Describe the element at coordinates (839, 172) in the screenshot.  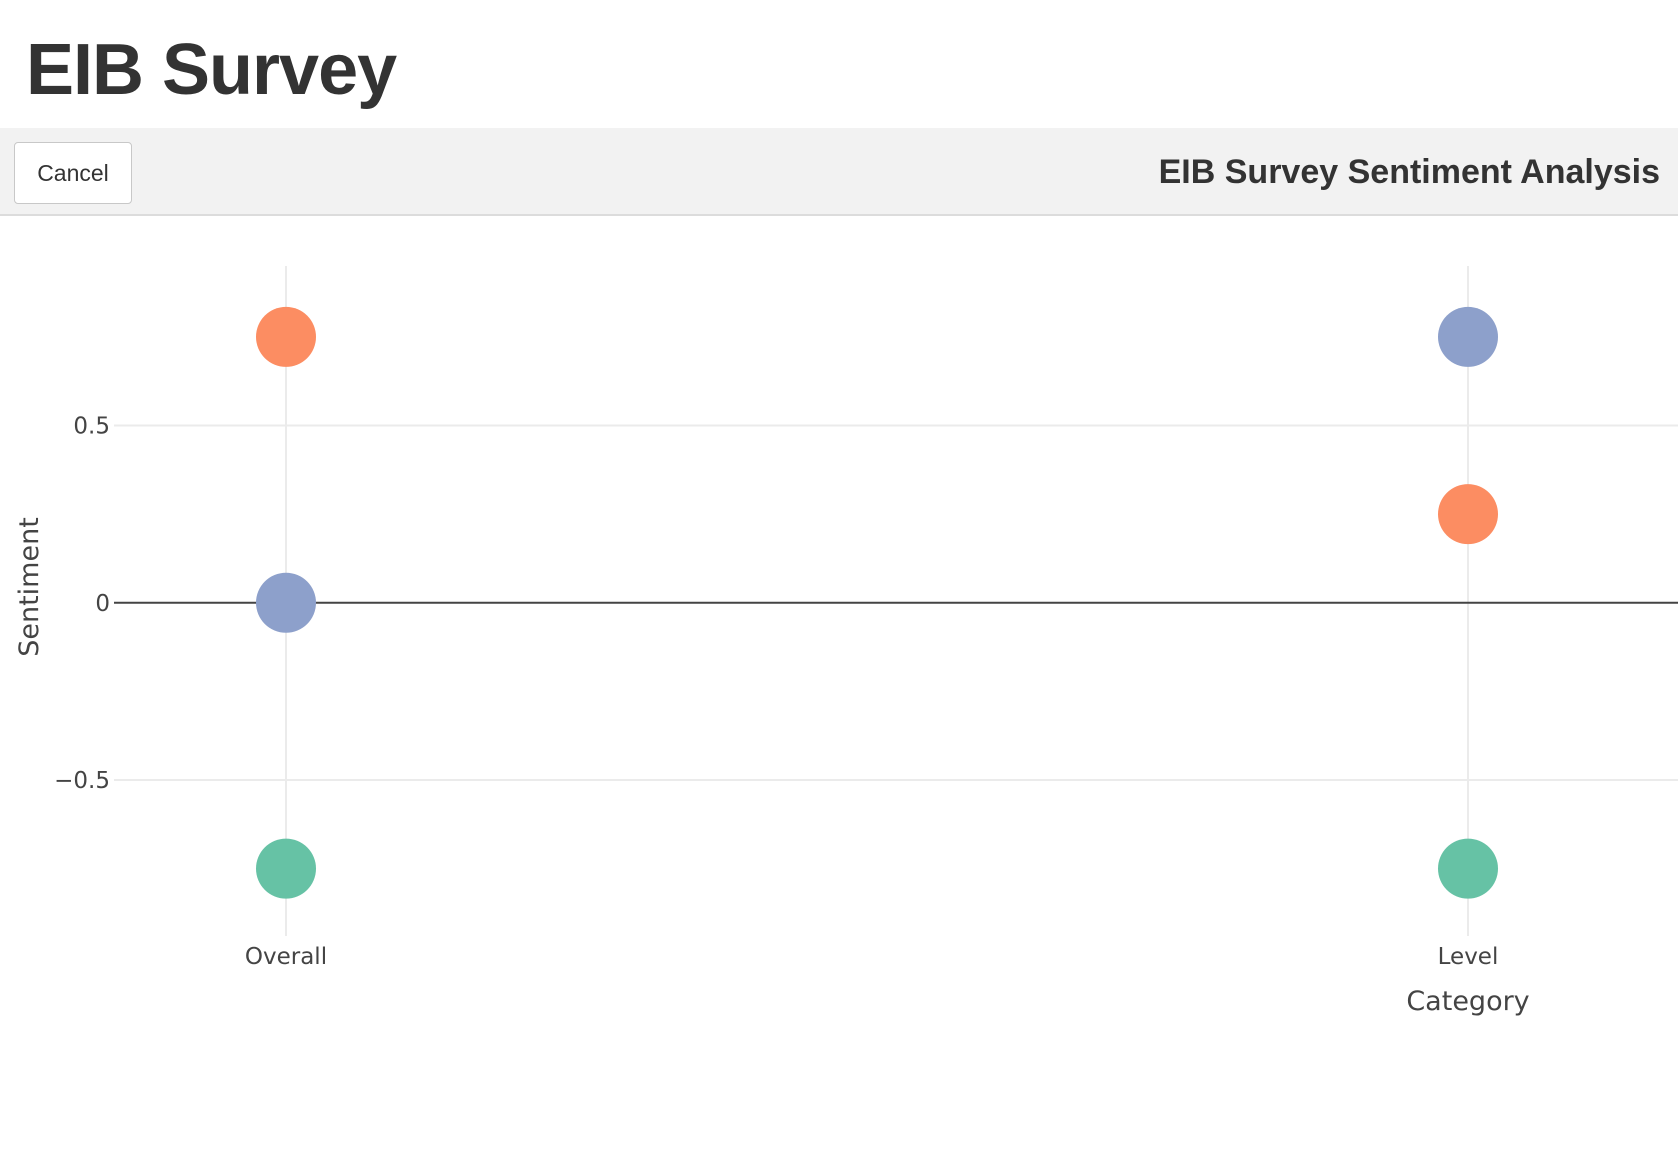
I see `toolbar: Cancel EIB Survey Sentiment Analysis` at that location.